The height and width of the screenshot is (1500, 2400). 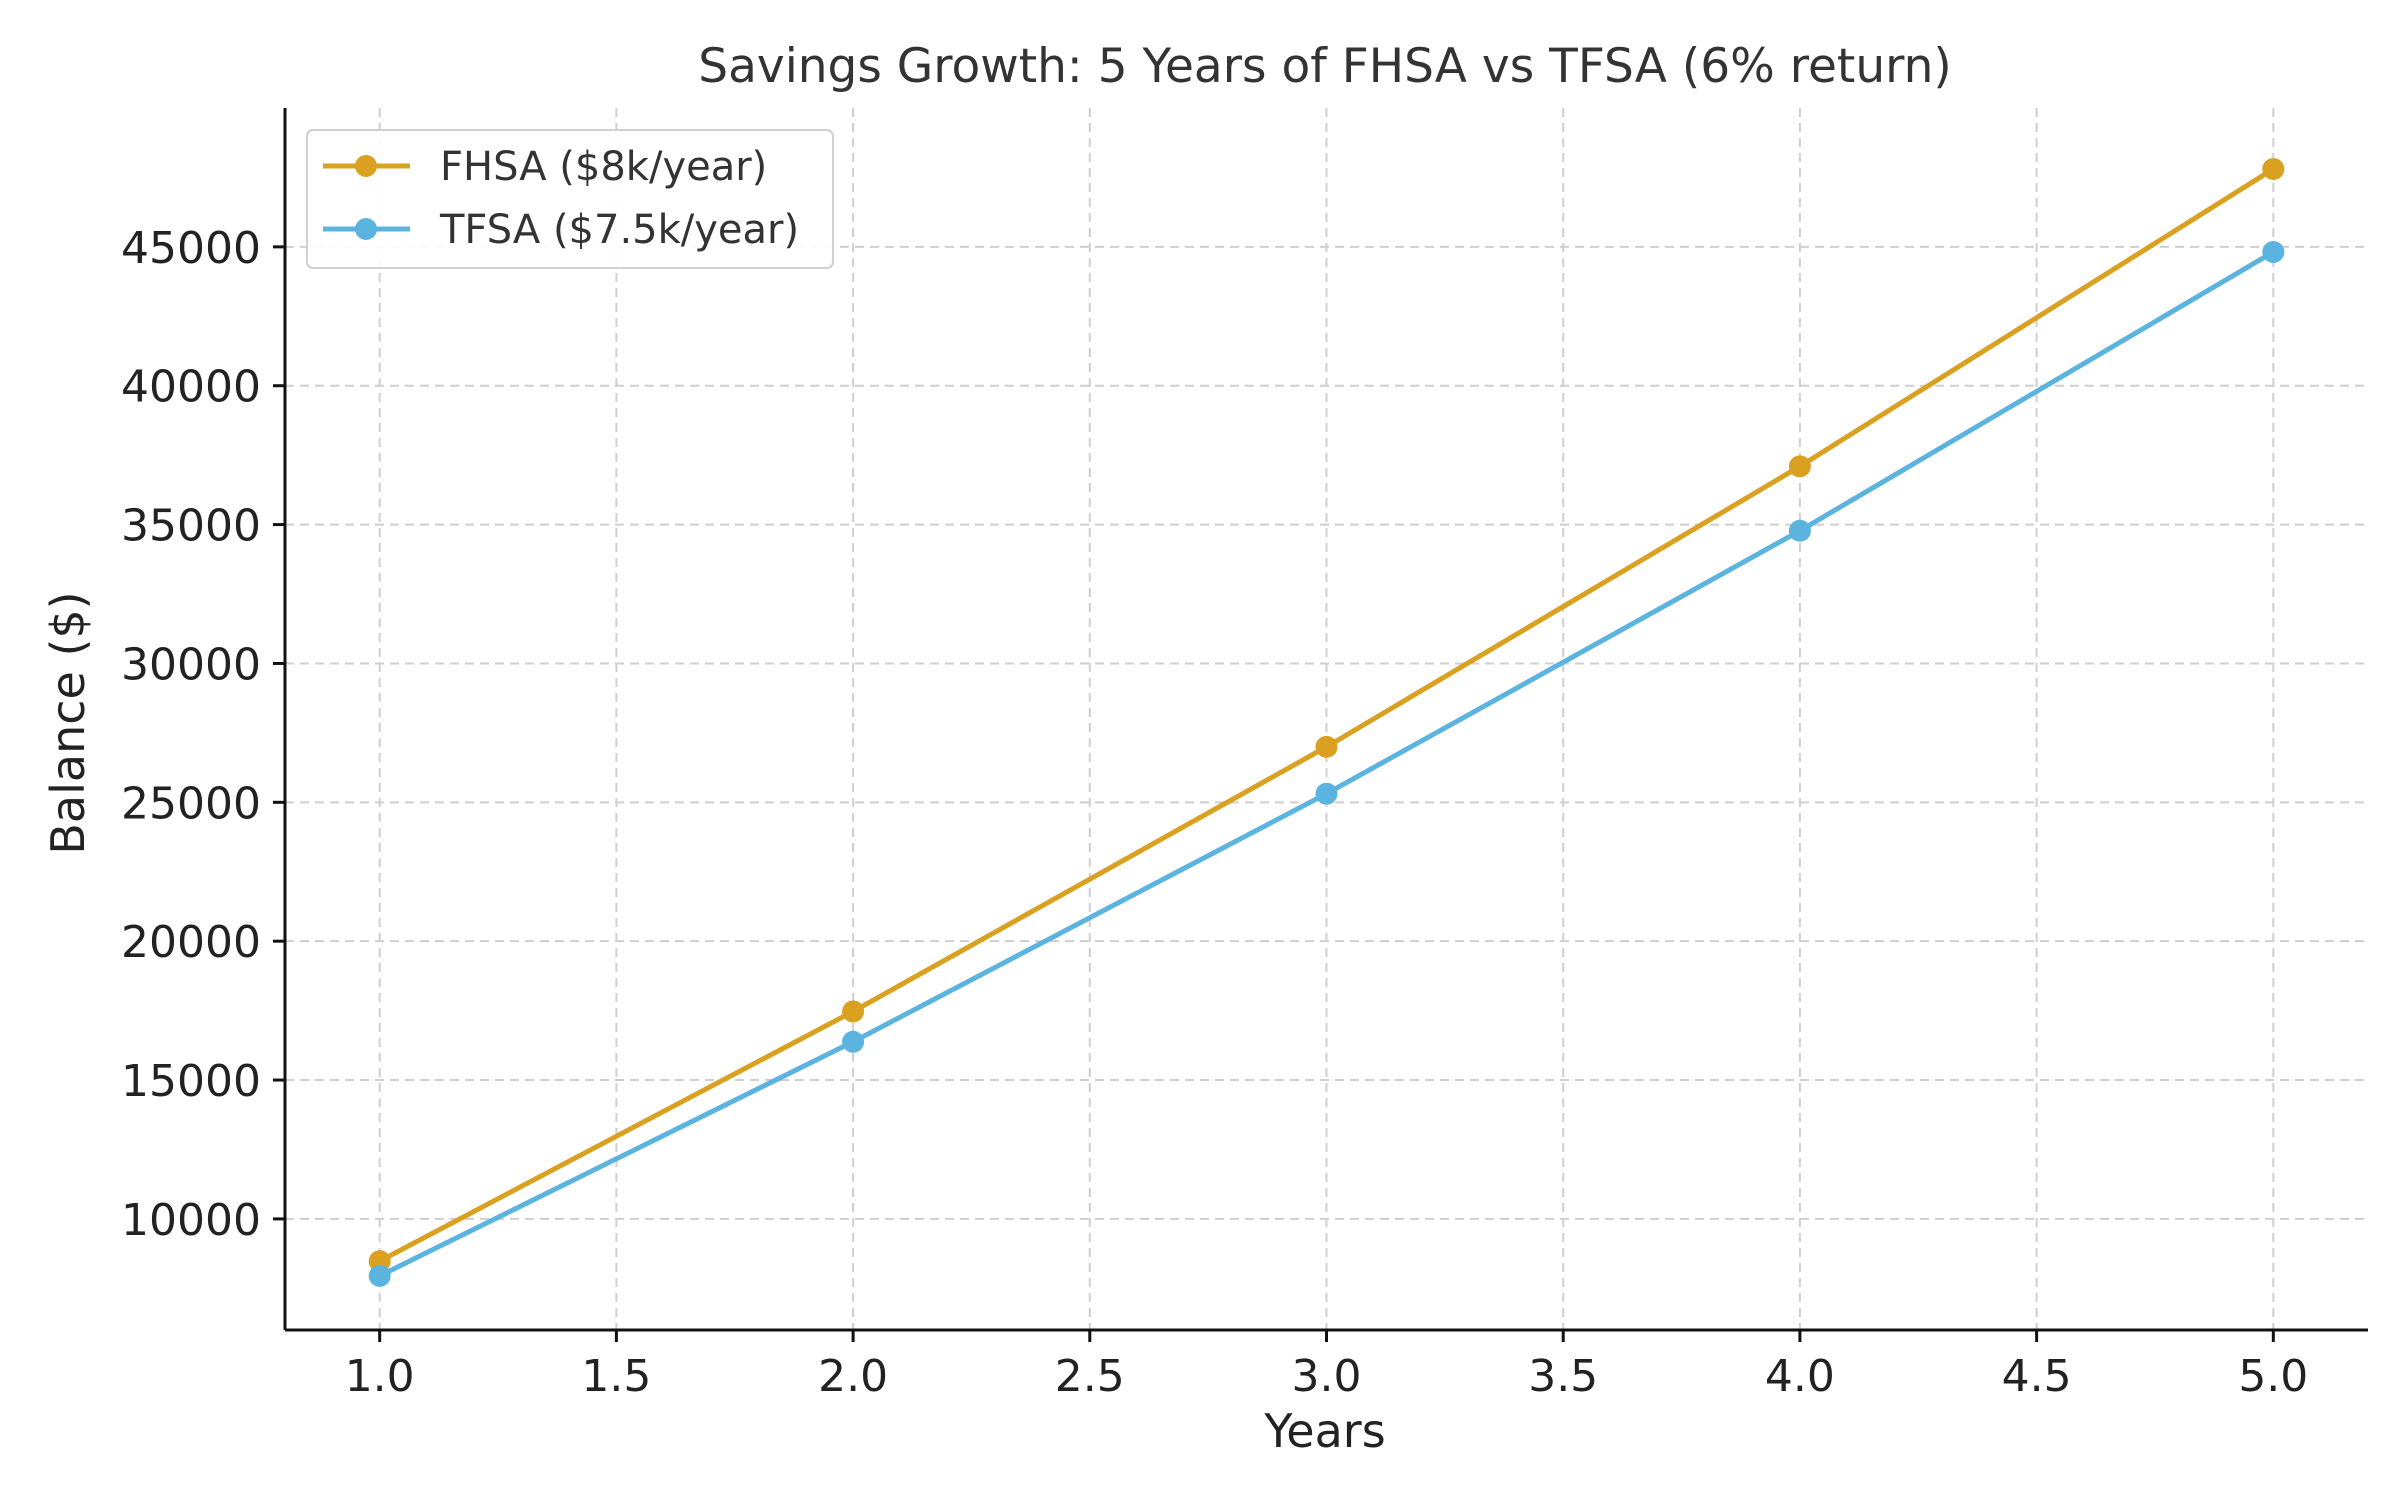 I want to click on legend: FHSA ($8k/year) TFSA ($7.5k/year), so click(x=570, y=199).